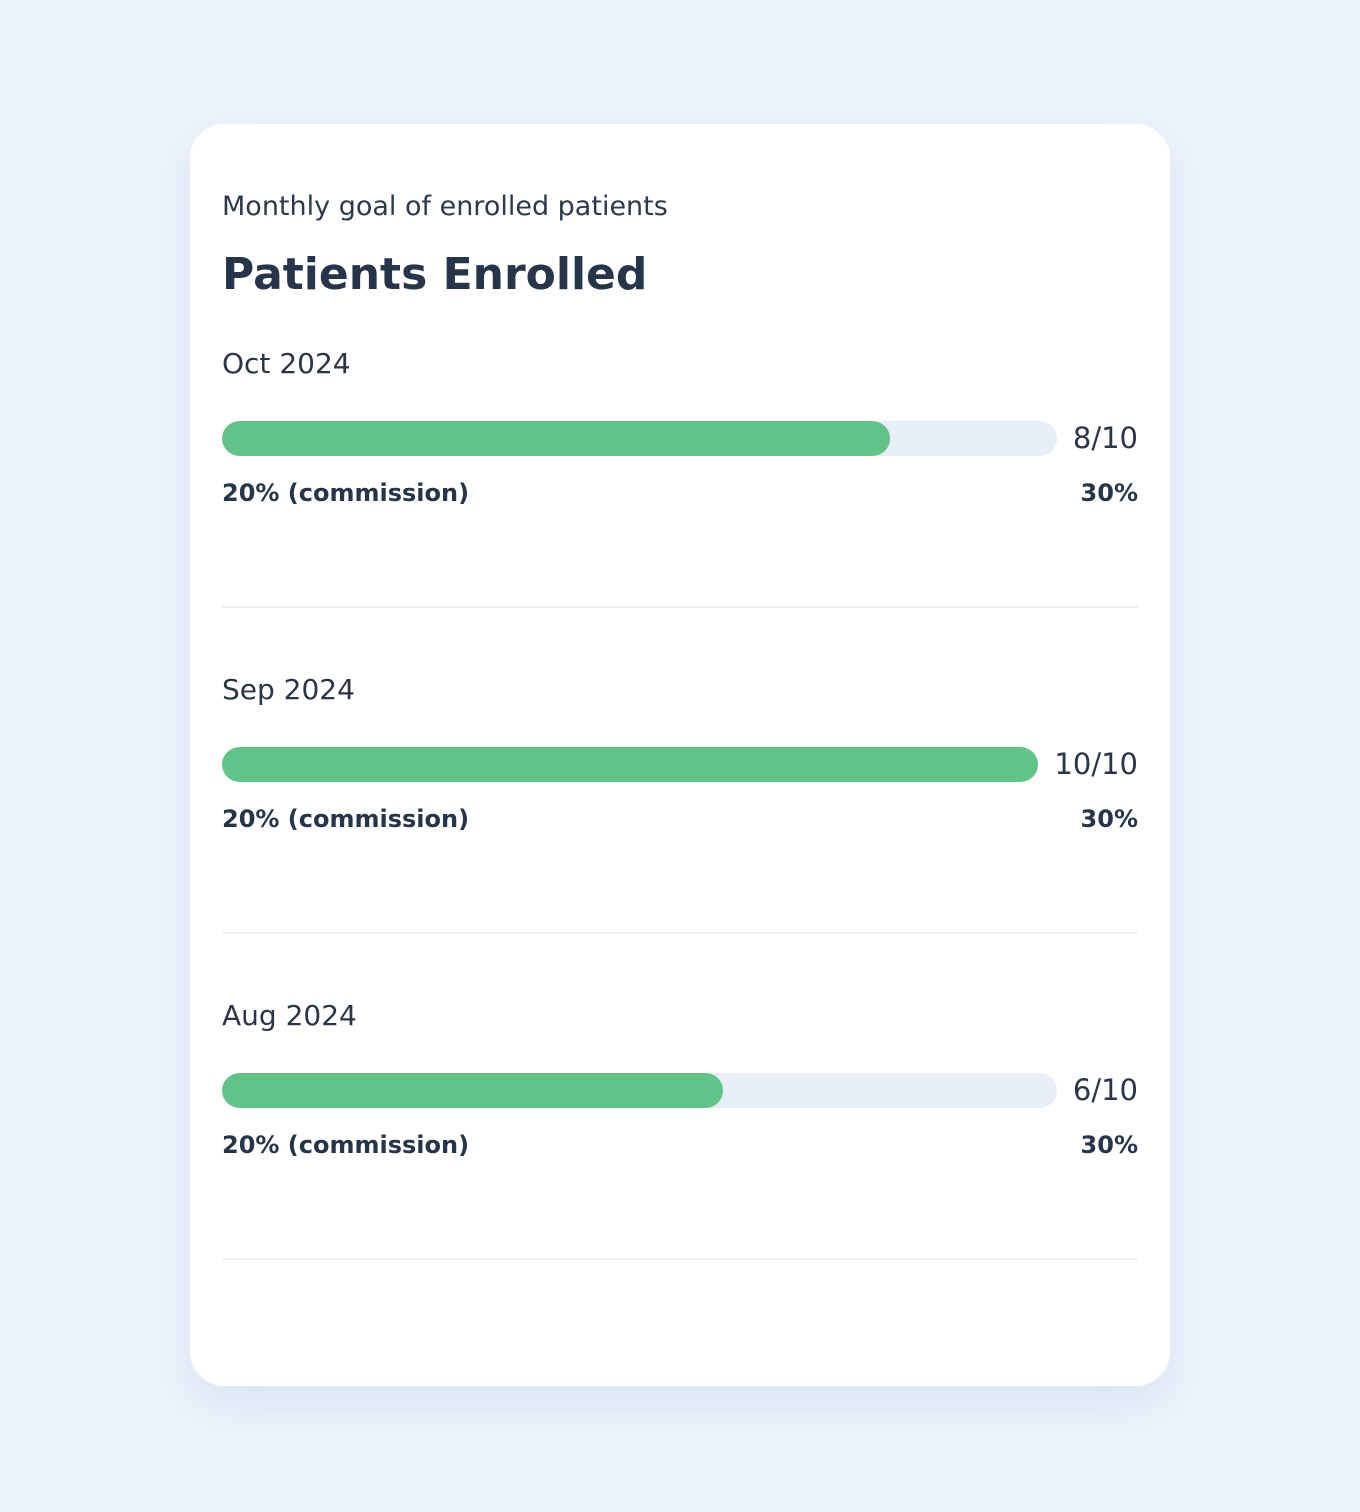  What do you see at coordinates (1096, 764) in the screenshot?
I see `enrolled-count: 10/10` at bounding box center [1096, 764].